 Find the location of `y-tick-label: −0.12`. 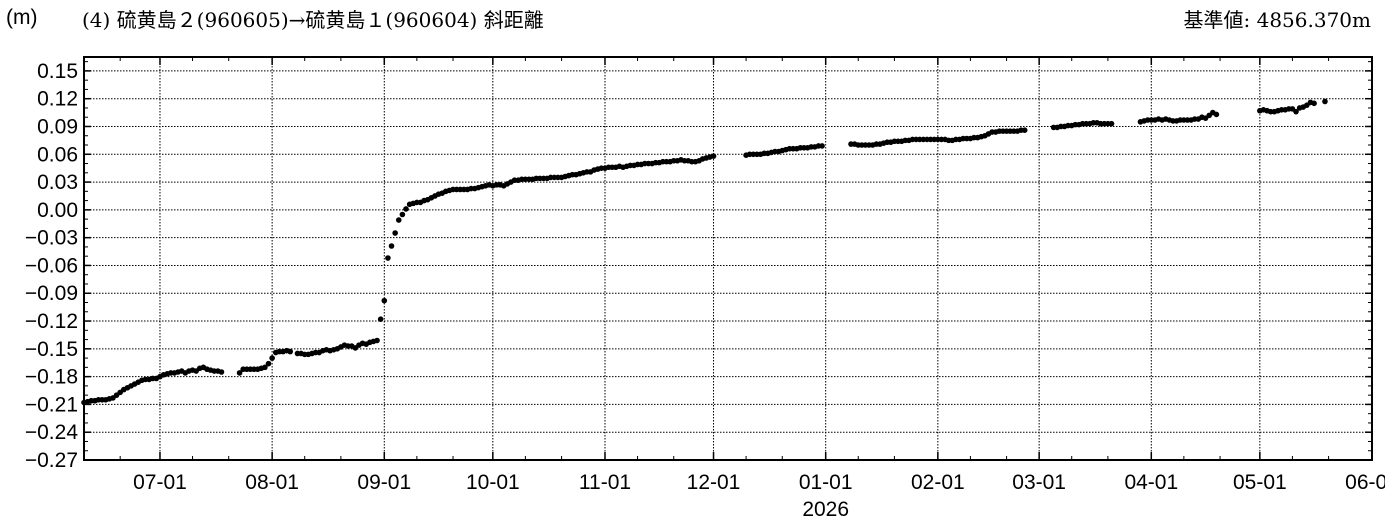

y-tick-label: −0.12 is located at coordinates (51, 321).